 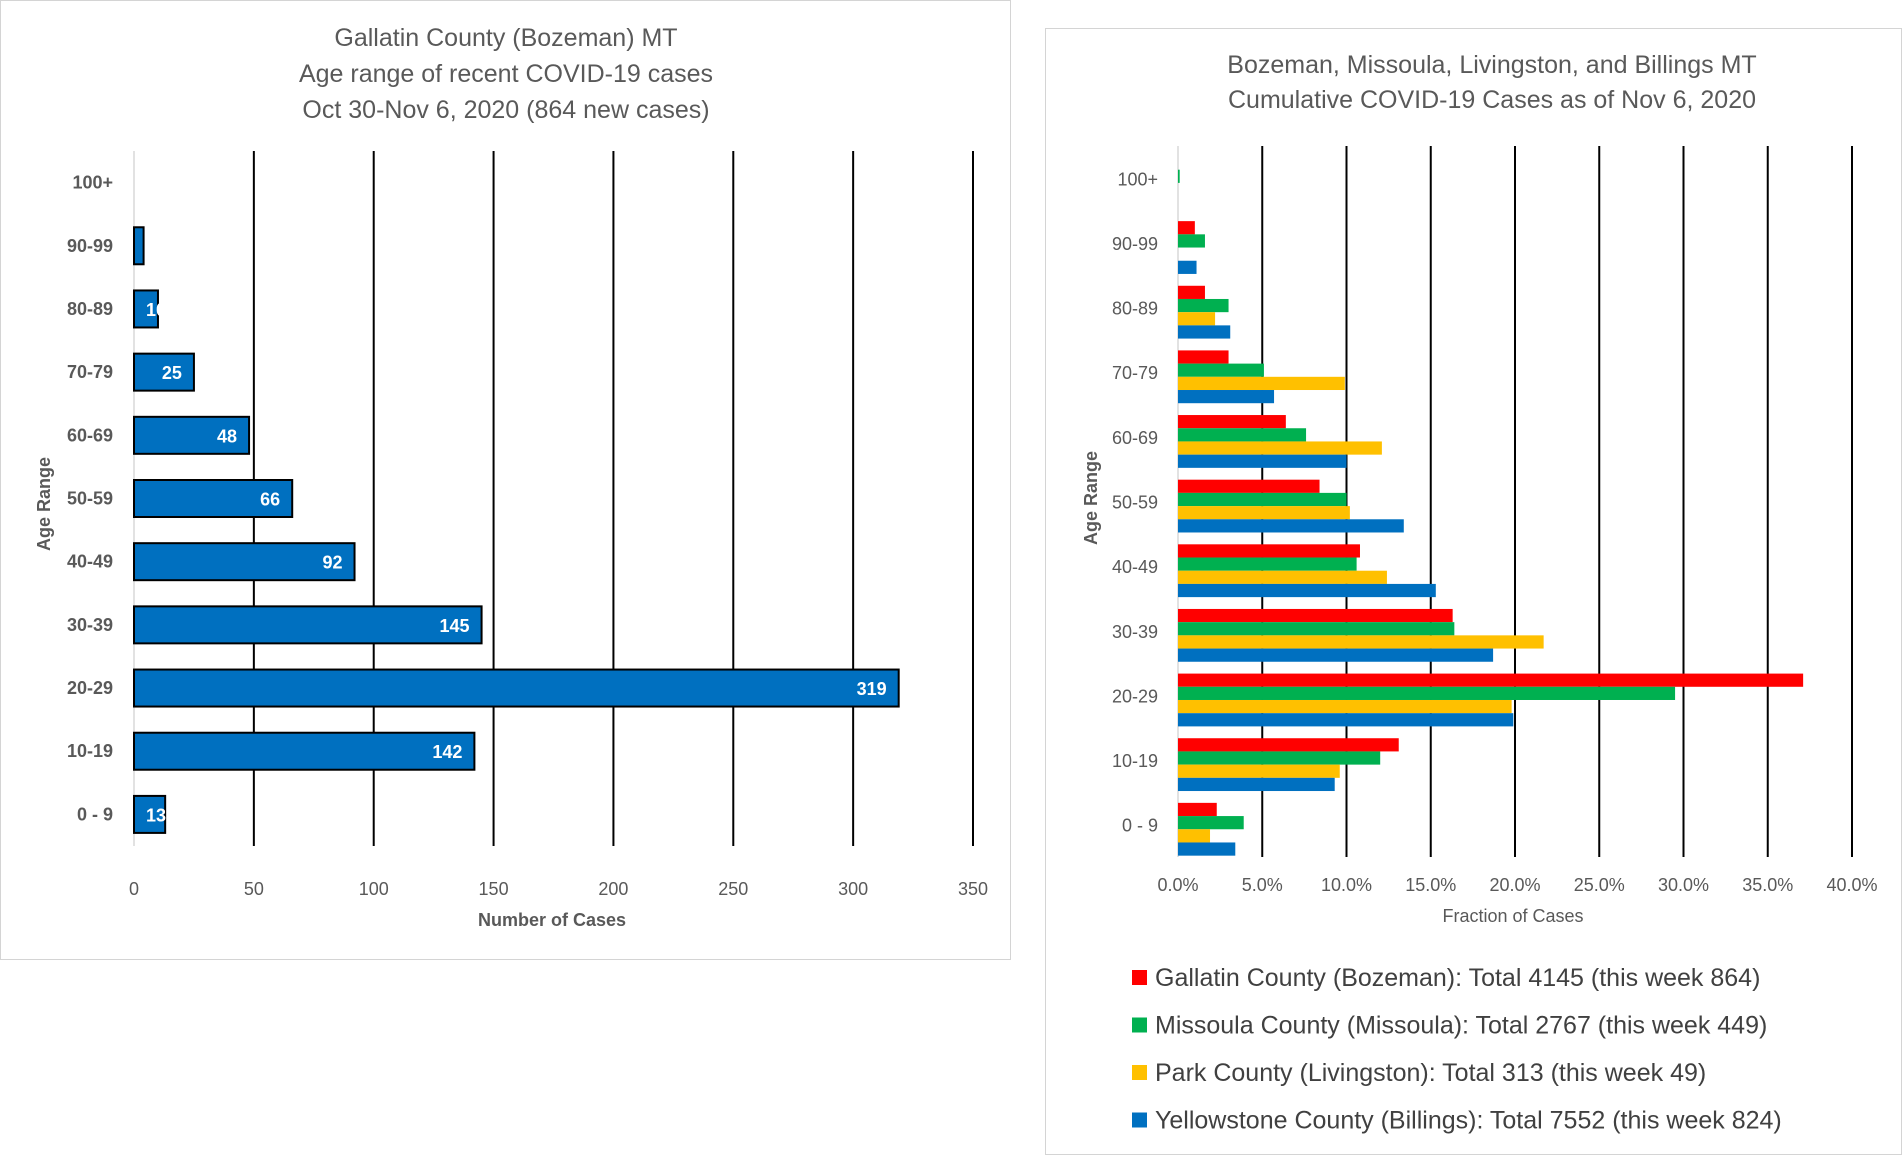 What do you see at coordinates (613, 889) in the screenshot?
I see `x-tick-label: 200` at bounding box center [613, 889].